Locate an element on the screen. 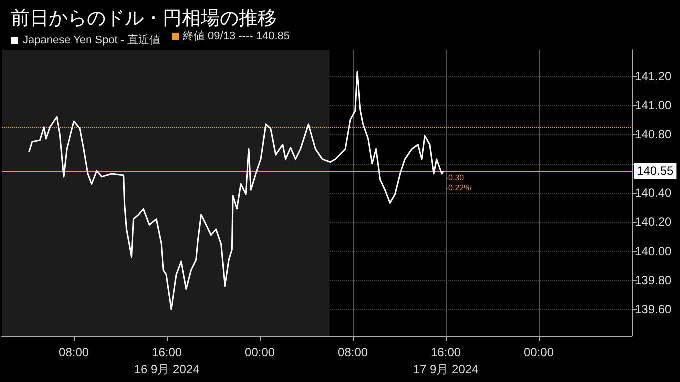 The width and height of the screenshot is (680, 382). annotation: -0.30 is located at coordinates (455, 178).